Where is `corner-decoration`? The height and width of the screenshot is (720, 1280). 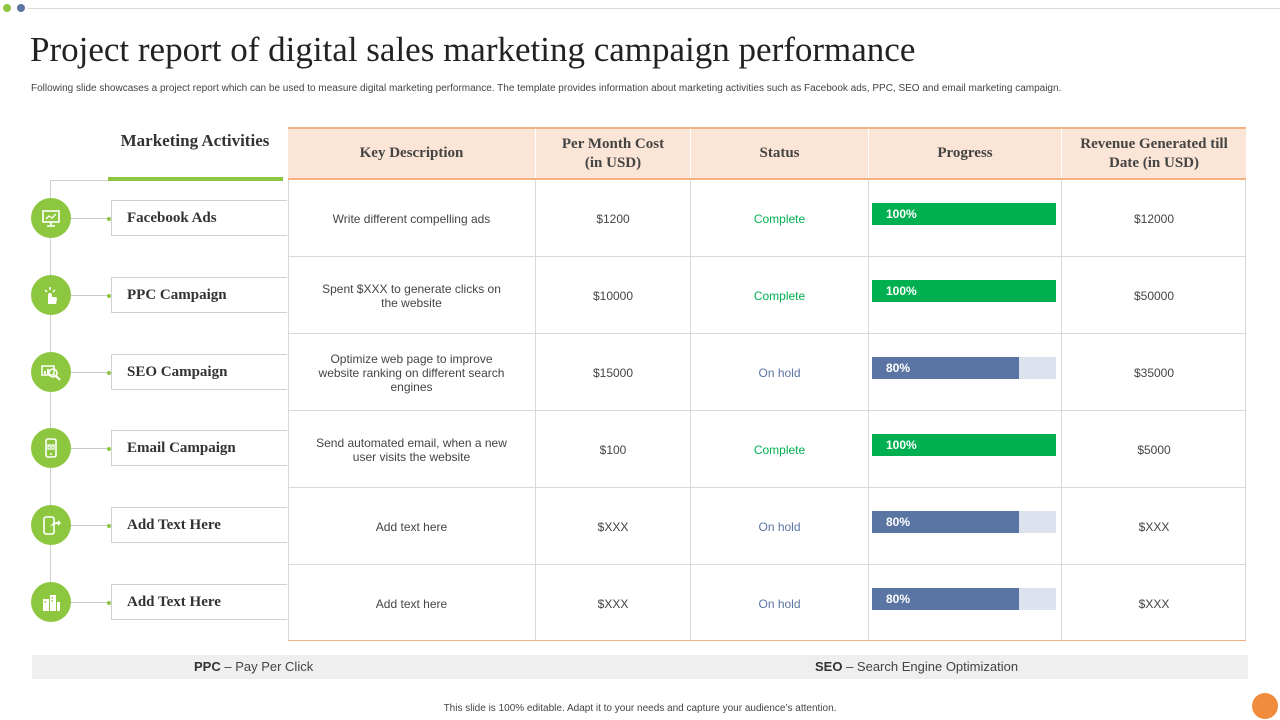
corner-decoration is located at coordinates (1265, 706).